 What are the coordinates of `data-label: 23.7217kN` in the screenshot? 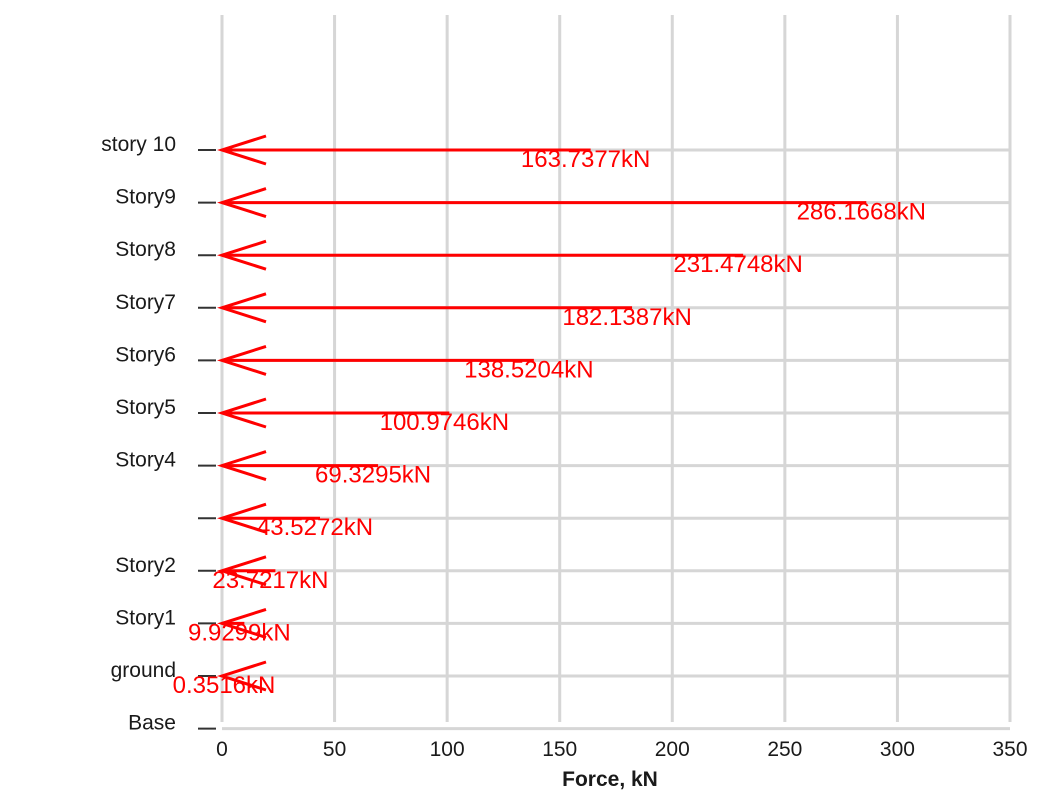 It's located at (270, 580).